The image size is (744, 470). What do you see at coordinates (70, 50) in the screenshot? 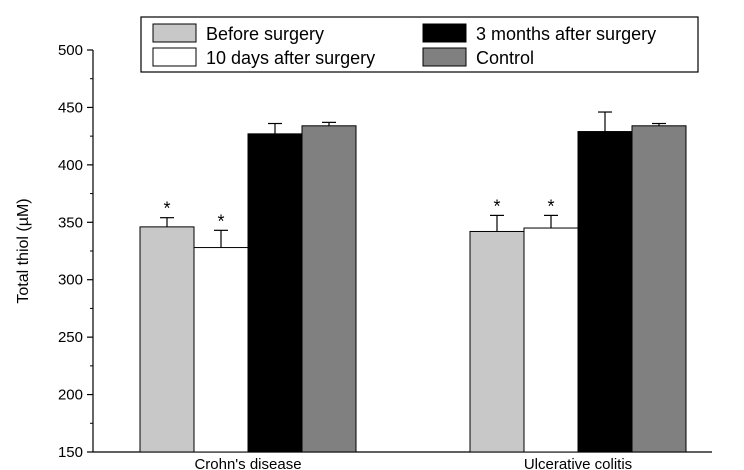
I see `y-tick-label: 500` at bounding box center [70, 50].